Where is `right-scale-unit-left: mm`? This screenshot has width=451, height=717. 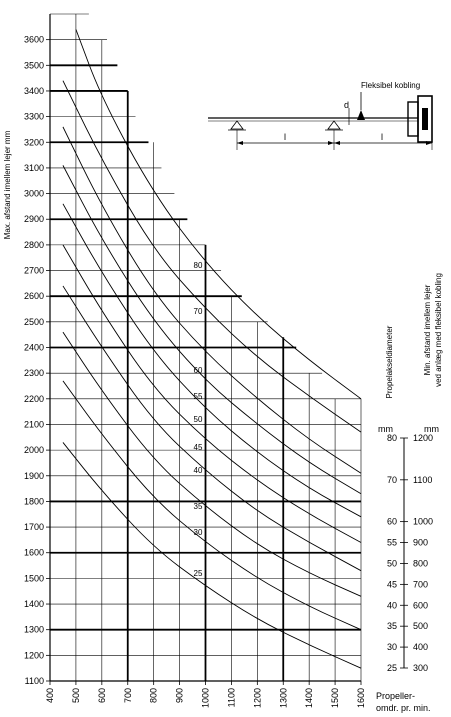 right-scale-unit-left: mm is located at coordinates (385, 429).